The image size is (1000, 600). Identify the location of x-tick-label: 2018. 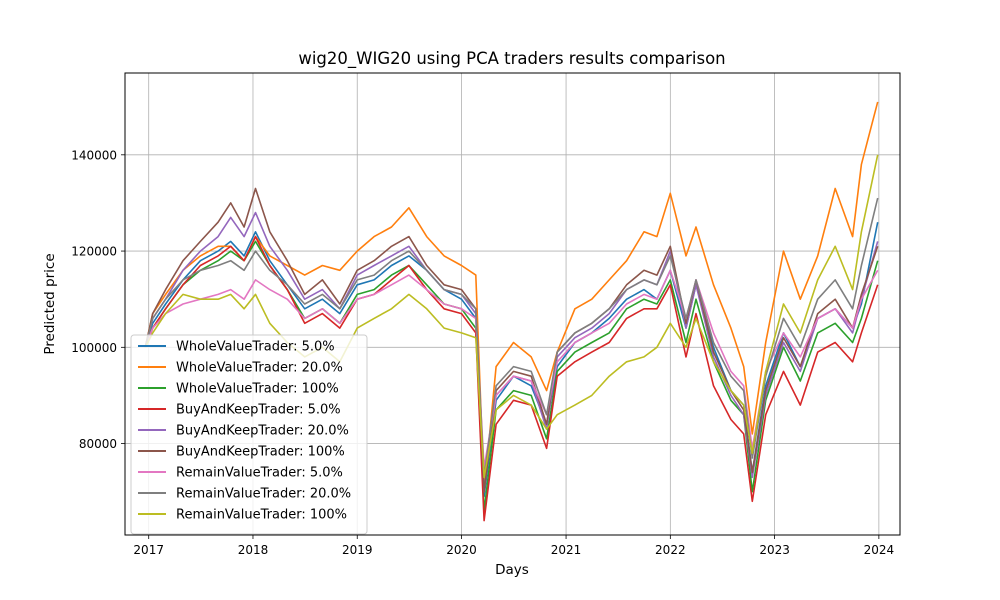
(253, 550).